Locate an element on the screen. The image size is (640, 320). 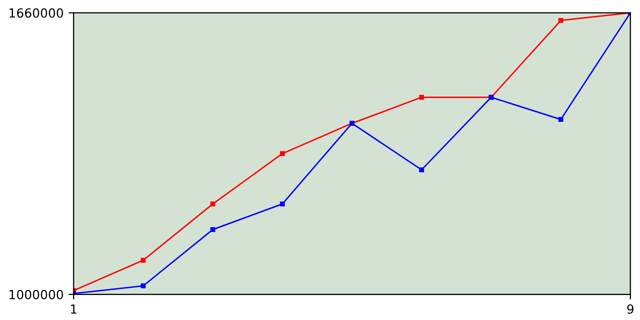
y-tick-label: 1000000 is located at coordinates (37, 295).